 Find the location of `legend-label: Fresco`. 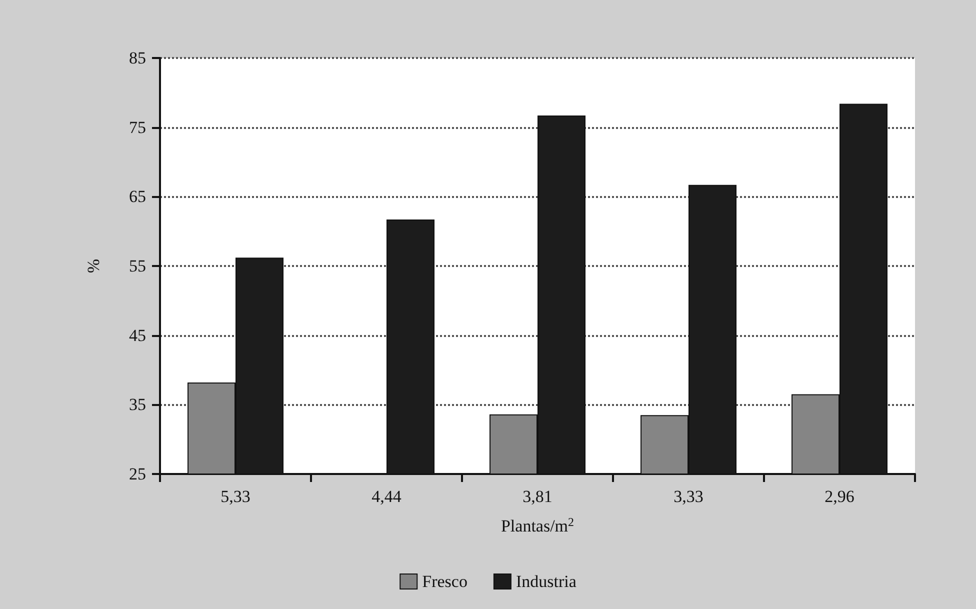

legend-label: Fresco is located at coordinates (445, 581).